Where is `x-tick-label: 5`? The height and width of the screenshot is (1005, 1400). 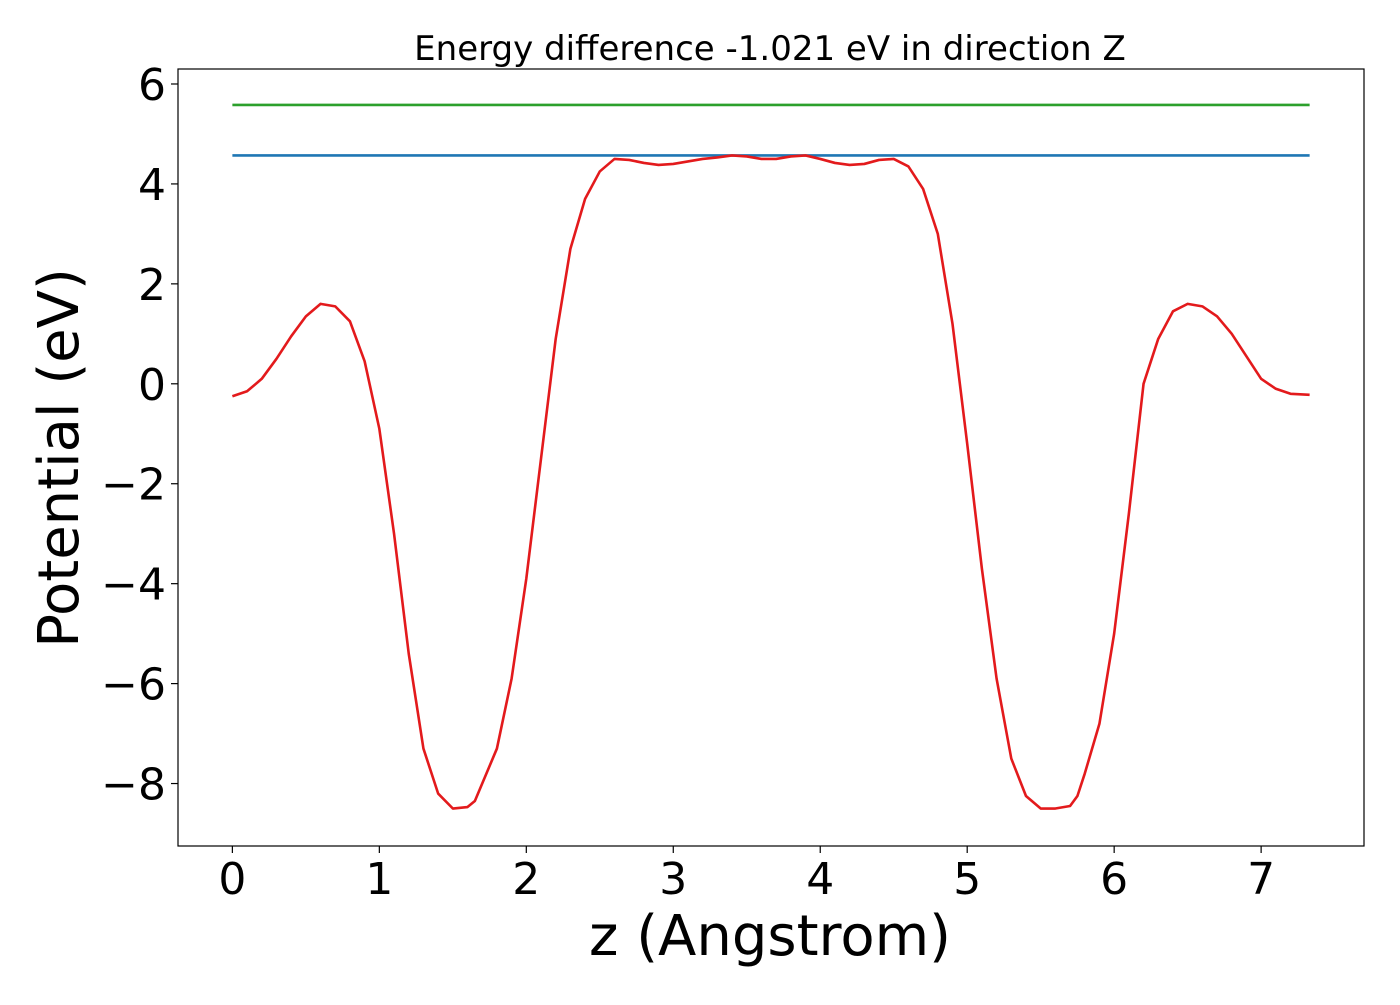
x-tick-label: 5 is located at coordinates (967, 879).